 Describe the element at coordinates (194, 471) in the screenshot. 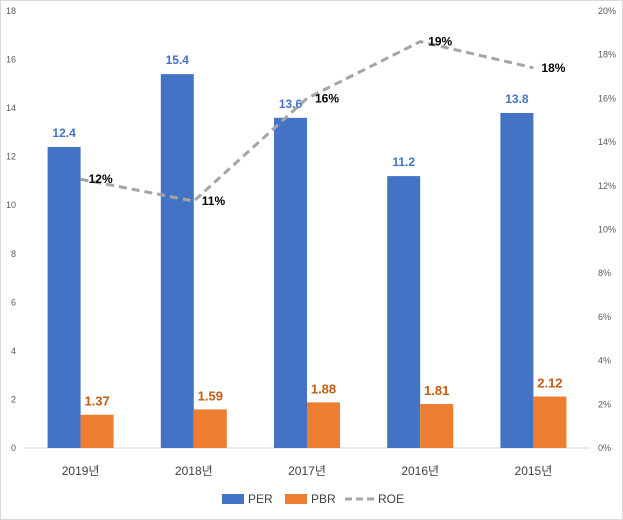

I see `x-axis-tick-label: 2018년` at that location.